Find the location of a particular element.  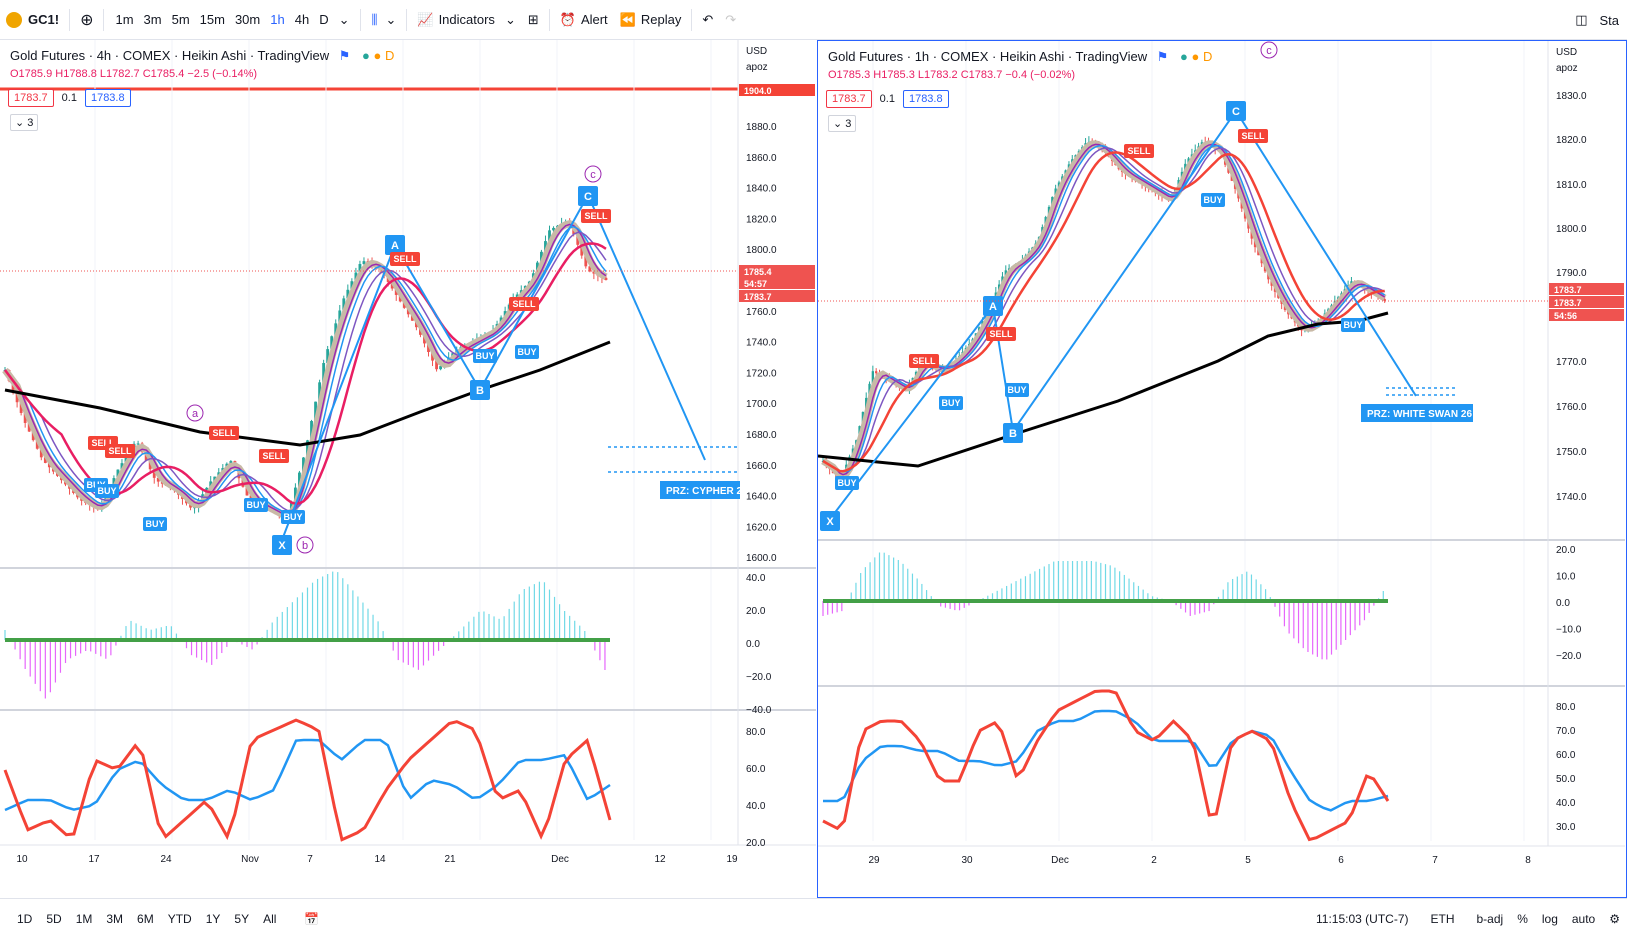

osc2-tick: 80.0 is located at coordinates (756, 732).